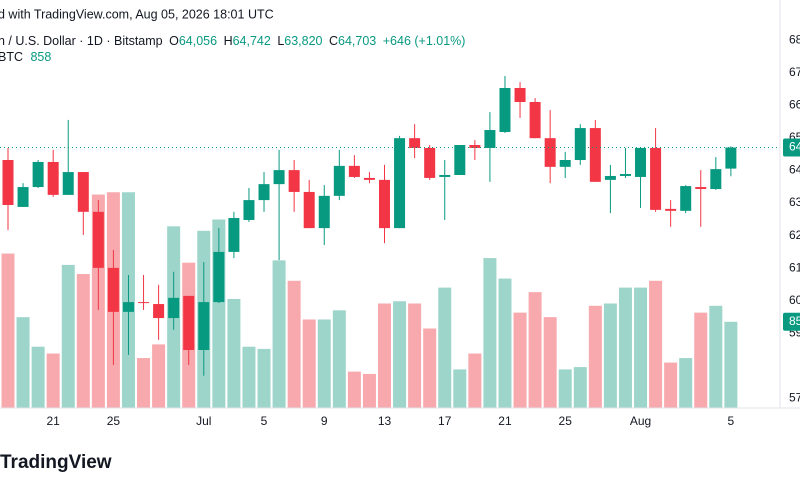 The width and height of the screenshot is (800, 500). I want to click on y-tick-label: 59, so click(794, 333).